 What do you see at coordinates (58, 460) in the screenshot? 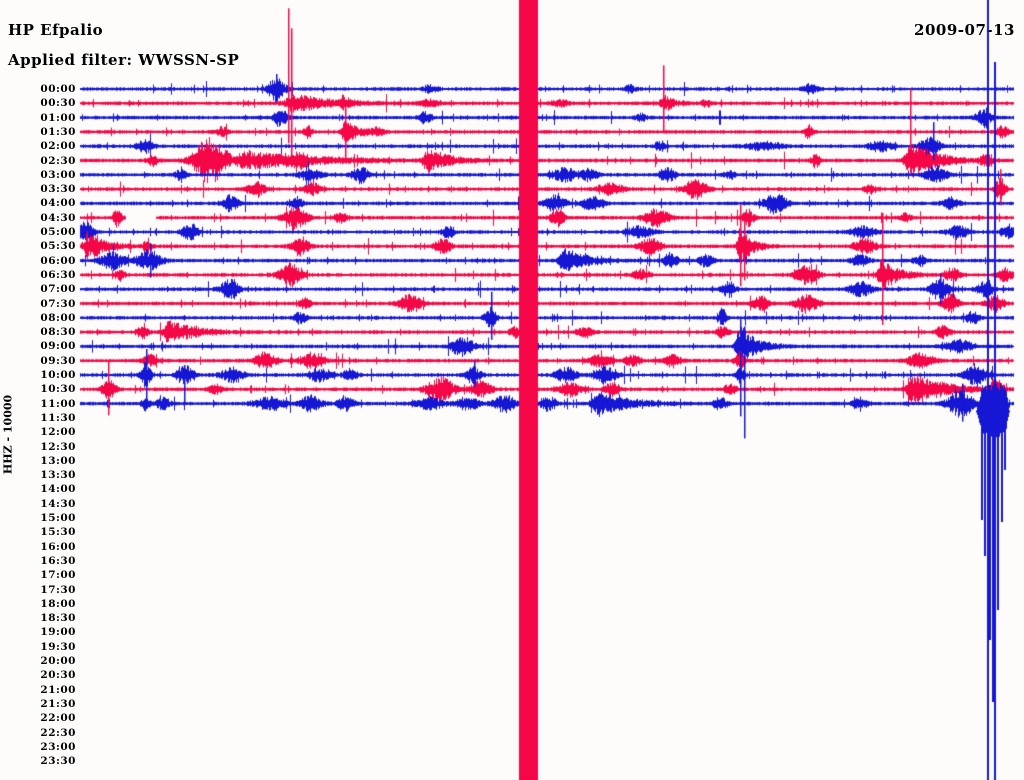
I see `time-label: 13:00` at bounding box center [58, 460].